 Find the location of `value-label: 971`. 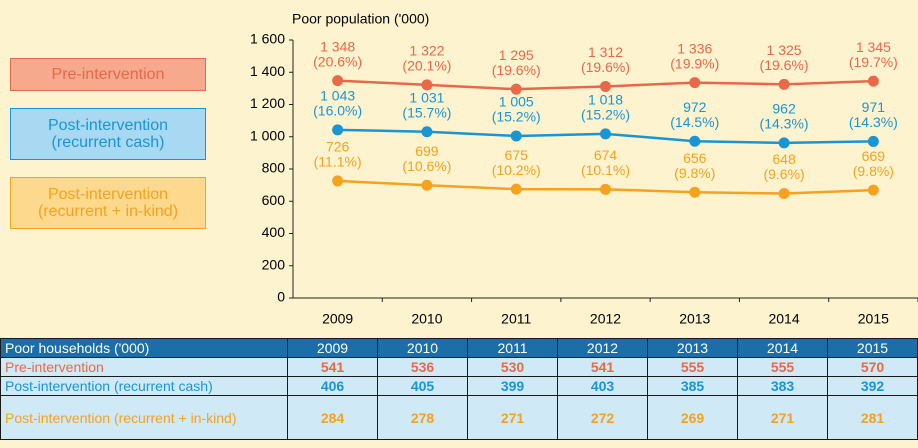

value-label: 971 is located at coordinates (874, 107).